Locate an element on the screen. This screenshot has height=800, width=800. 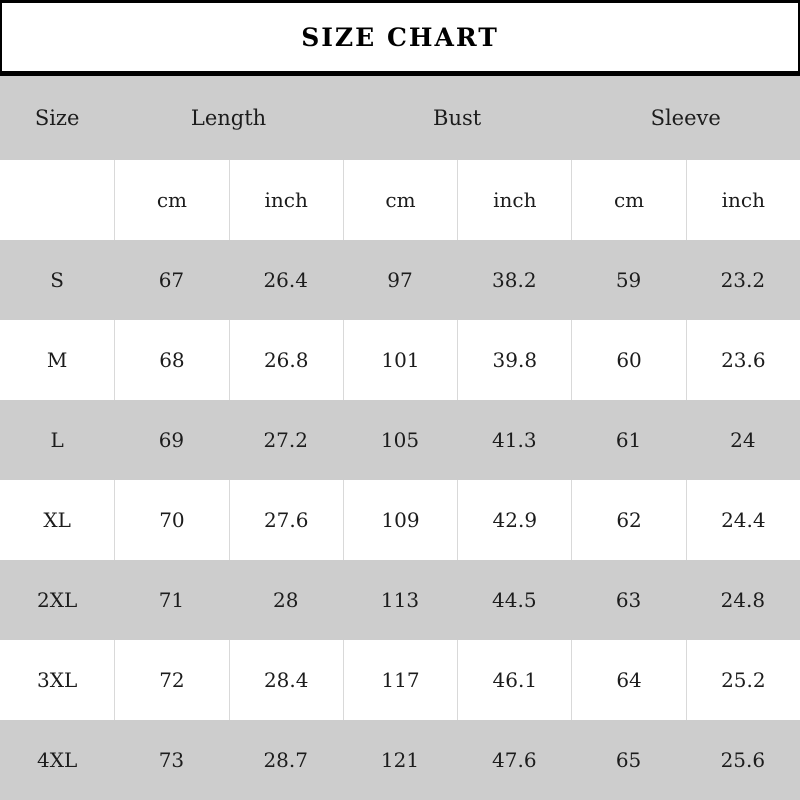
sleeve-inch-cell: 24.4 is located at coordinates (742, 520).